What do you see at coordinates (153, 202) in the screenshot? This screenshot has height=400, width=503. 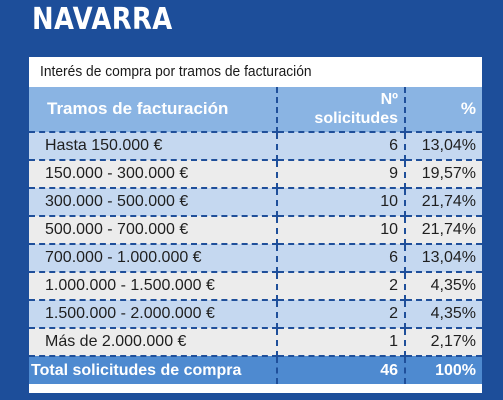 I see `cell-tramo: 300.000 - 500.000 €` at bounding box center [153, 202].